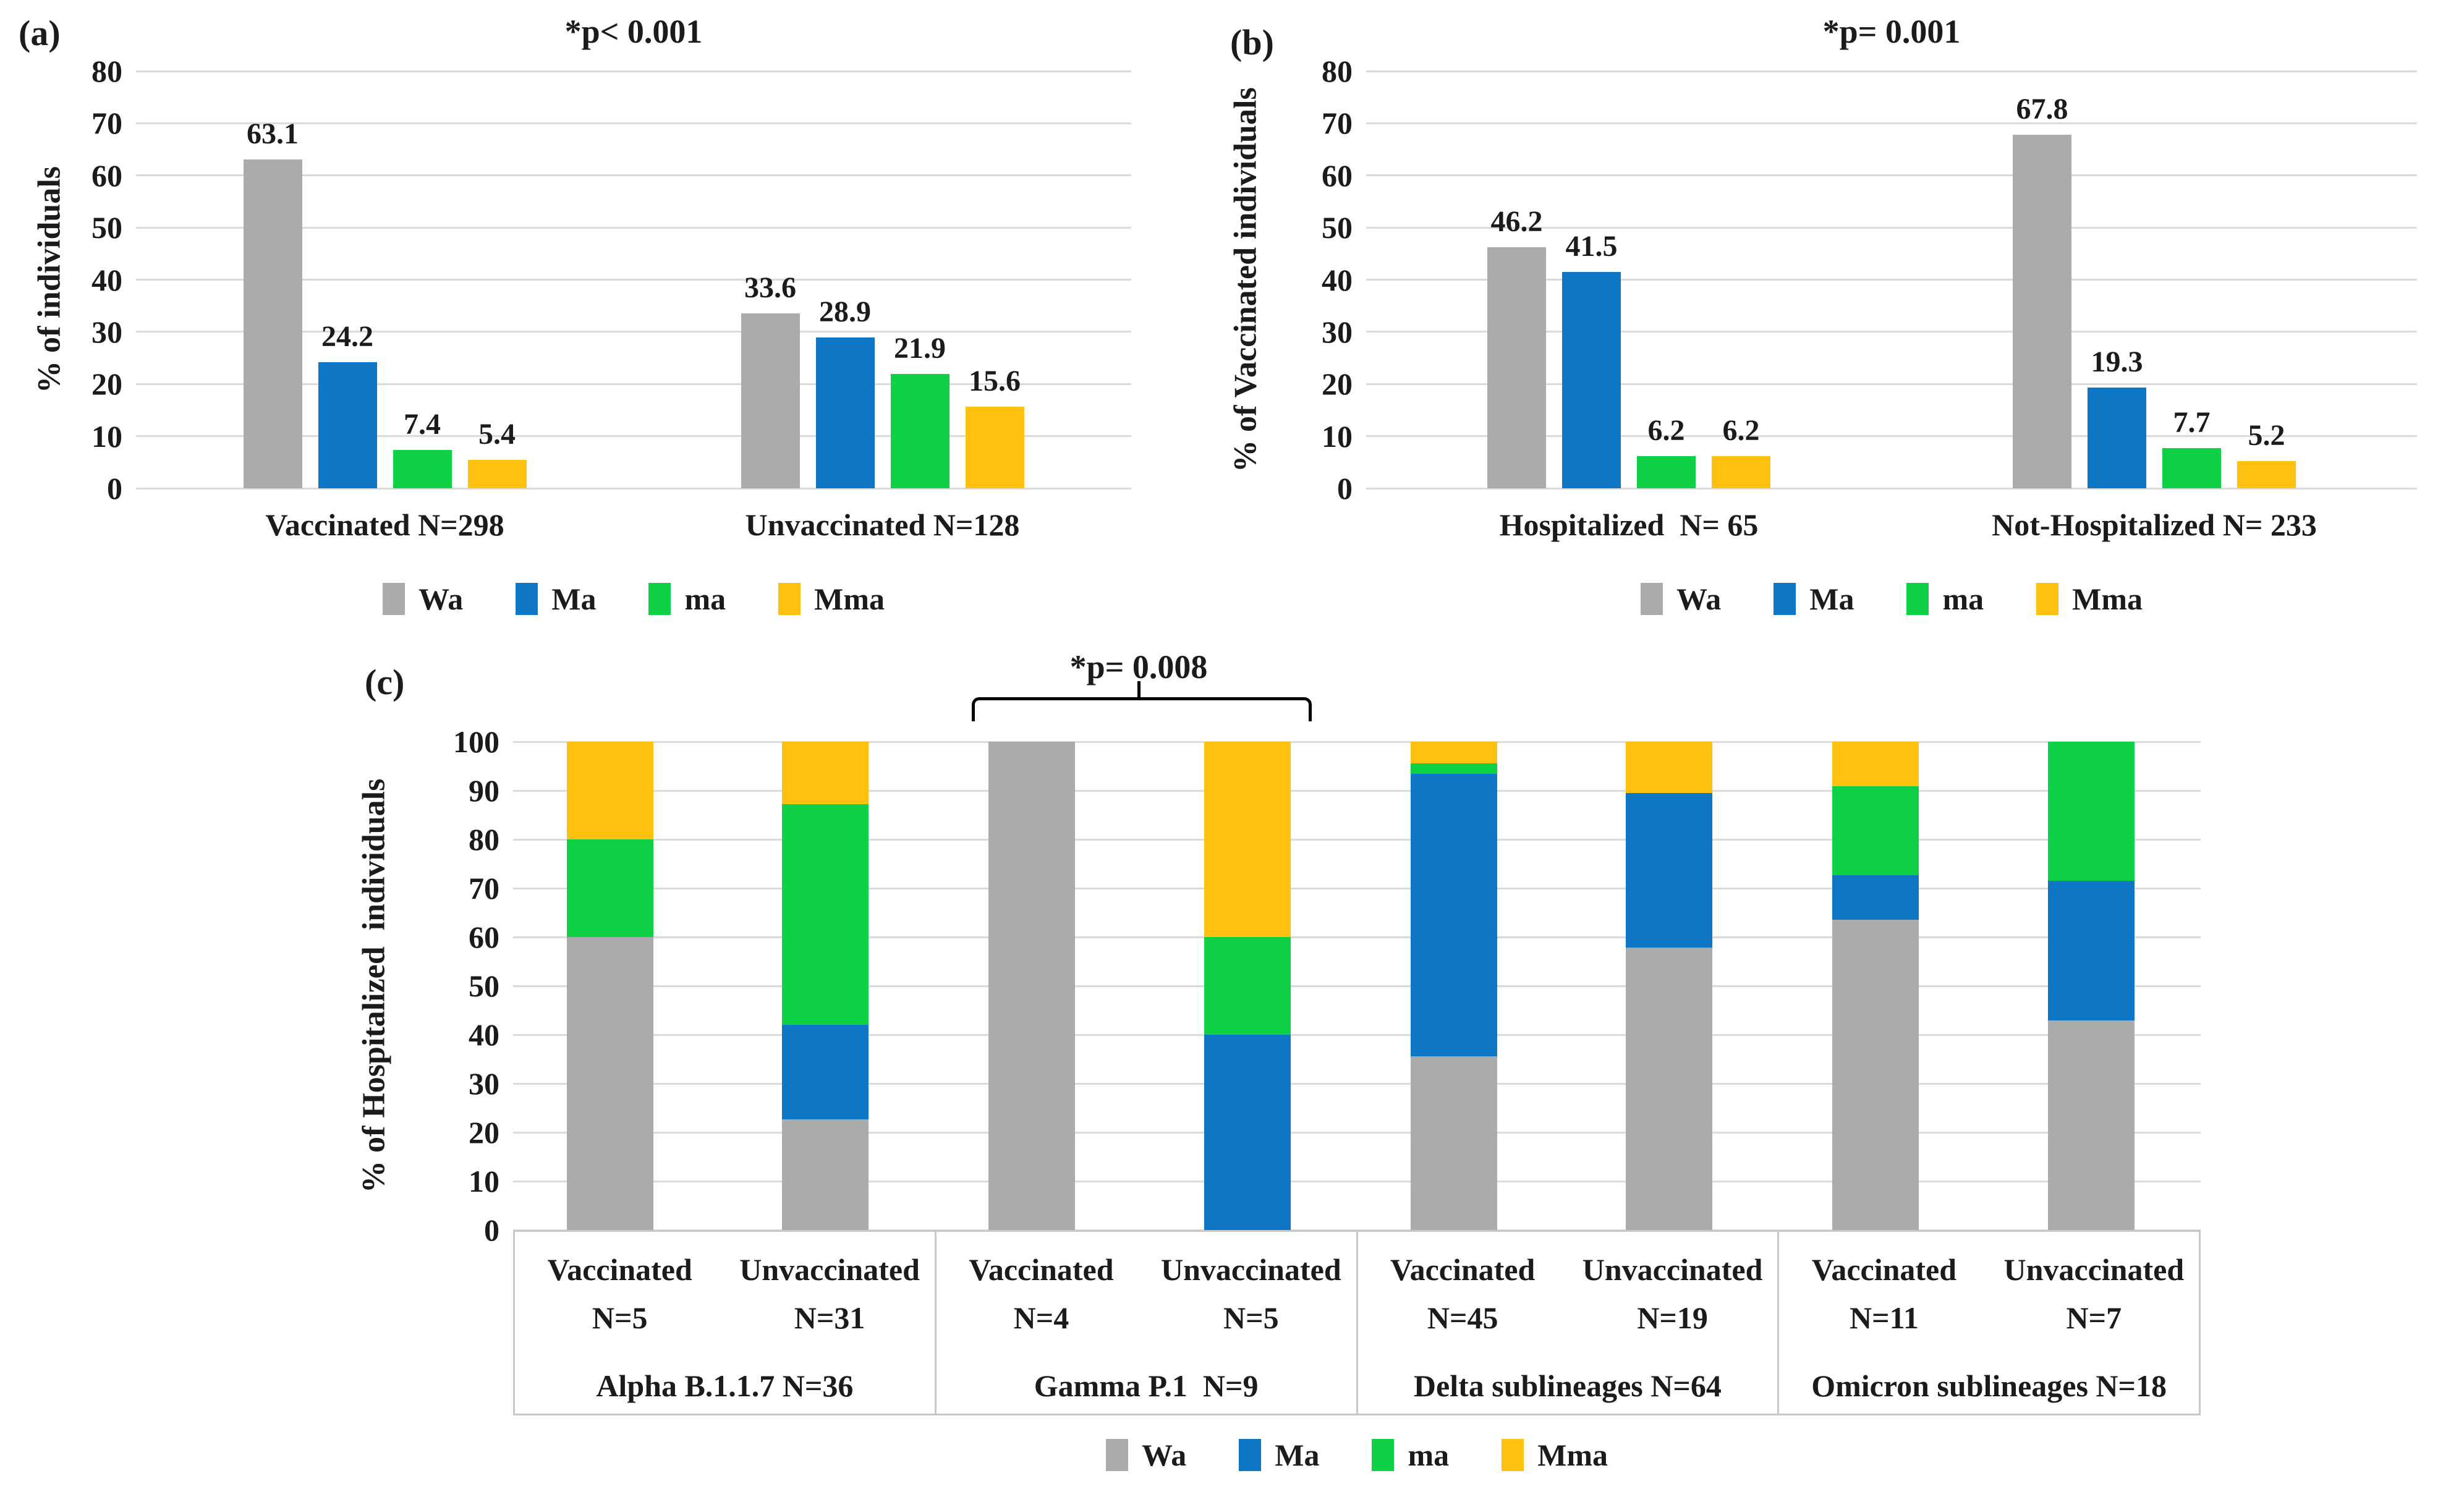 The image size is (2464, 1489). Describe the element at coordinates (770, 287) in the screenshot. I see `bar-value-label: 33.6` at that location.